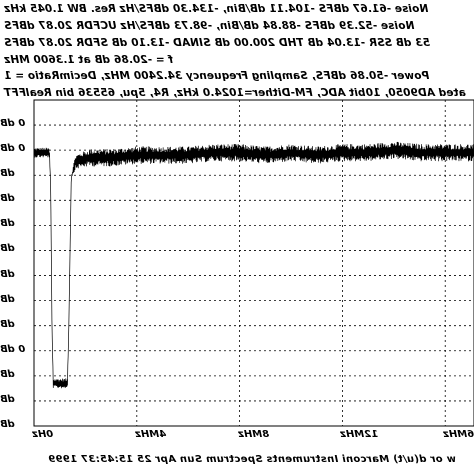  Describe the element at coordinates (150, 434) in the screenshot. I see `x-tick-label: 4MHz` at that location.